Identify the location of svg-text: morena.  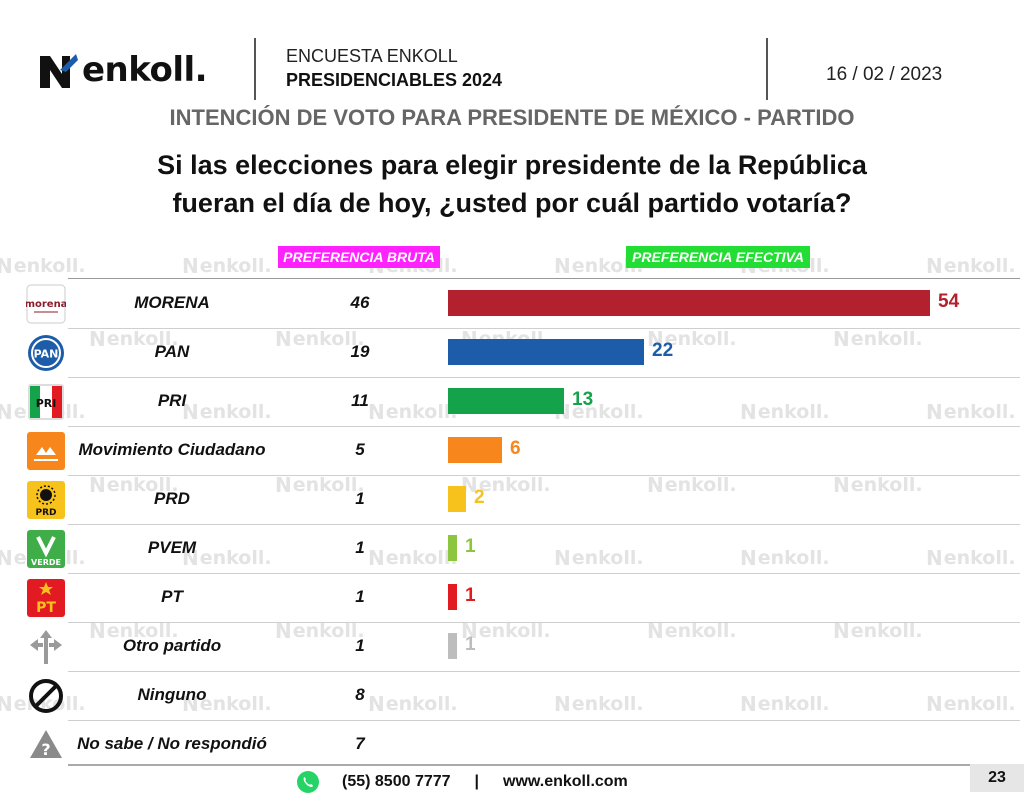
(46, 304).